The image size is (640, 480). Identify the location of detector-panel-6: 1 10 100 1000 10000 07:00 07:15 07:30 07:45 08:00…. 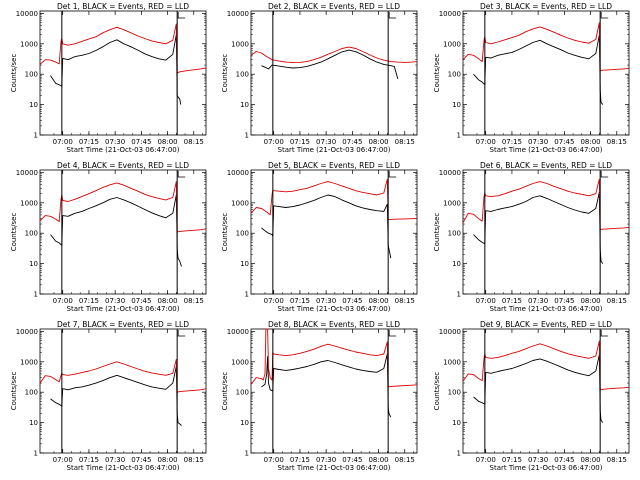
(531, 237).